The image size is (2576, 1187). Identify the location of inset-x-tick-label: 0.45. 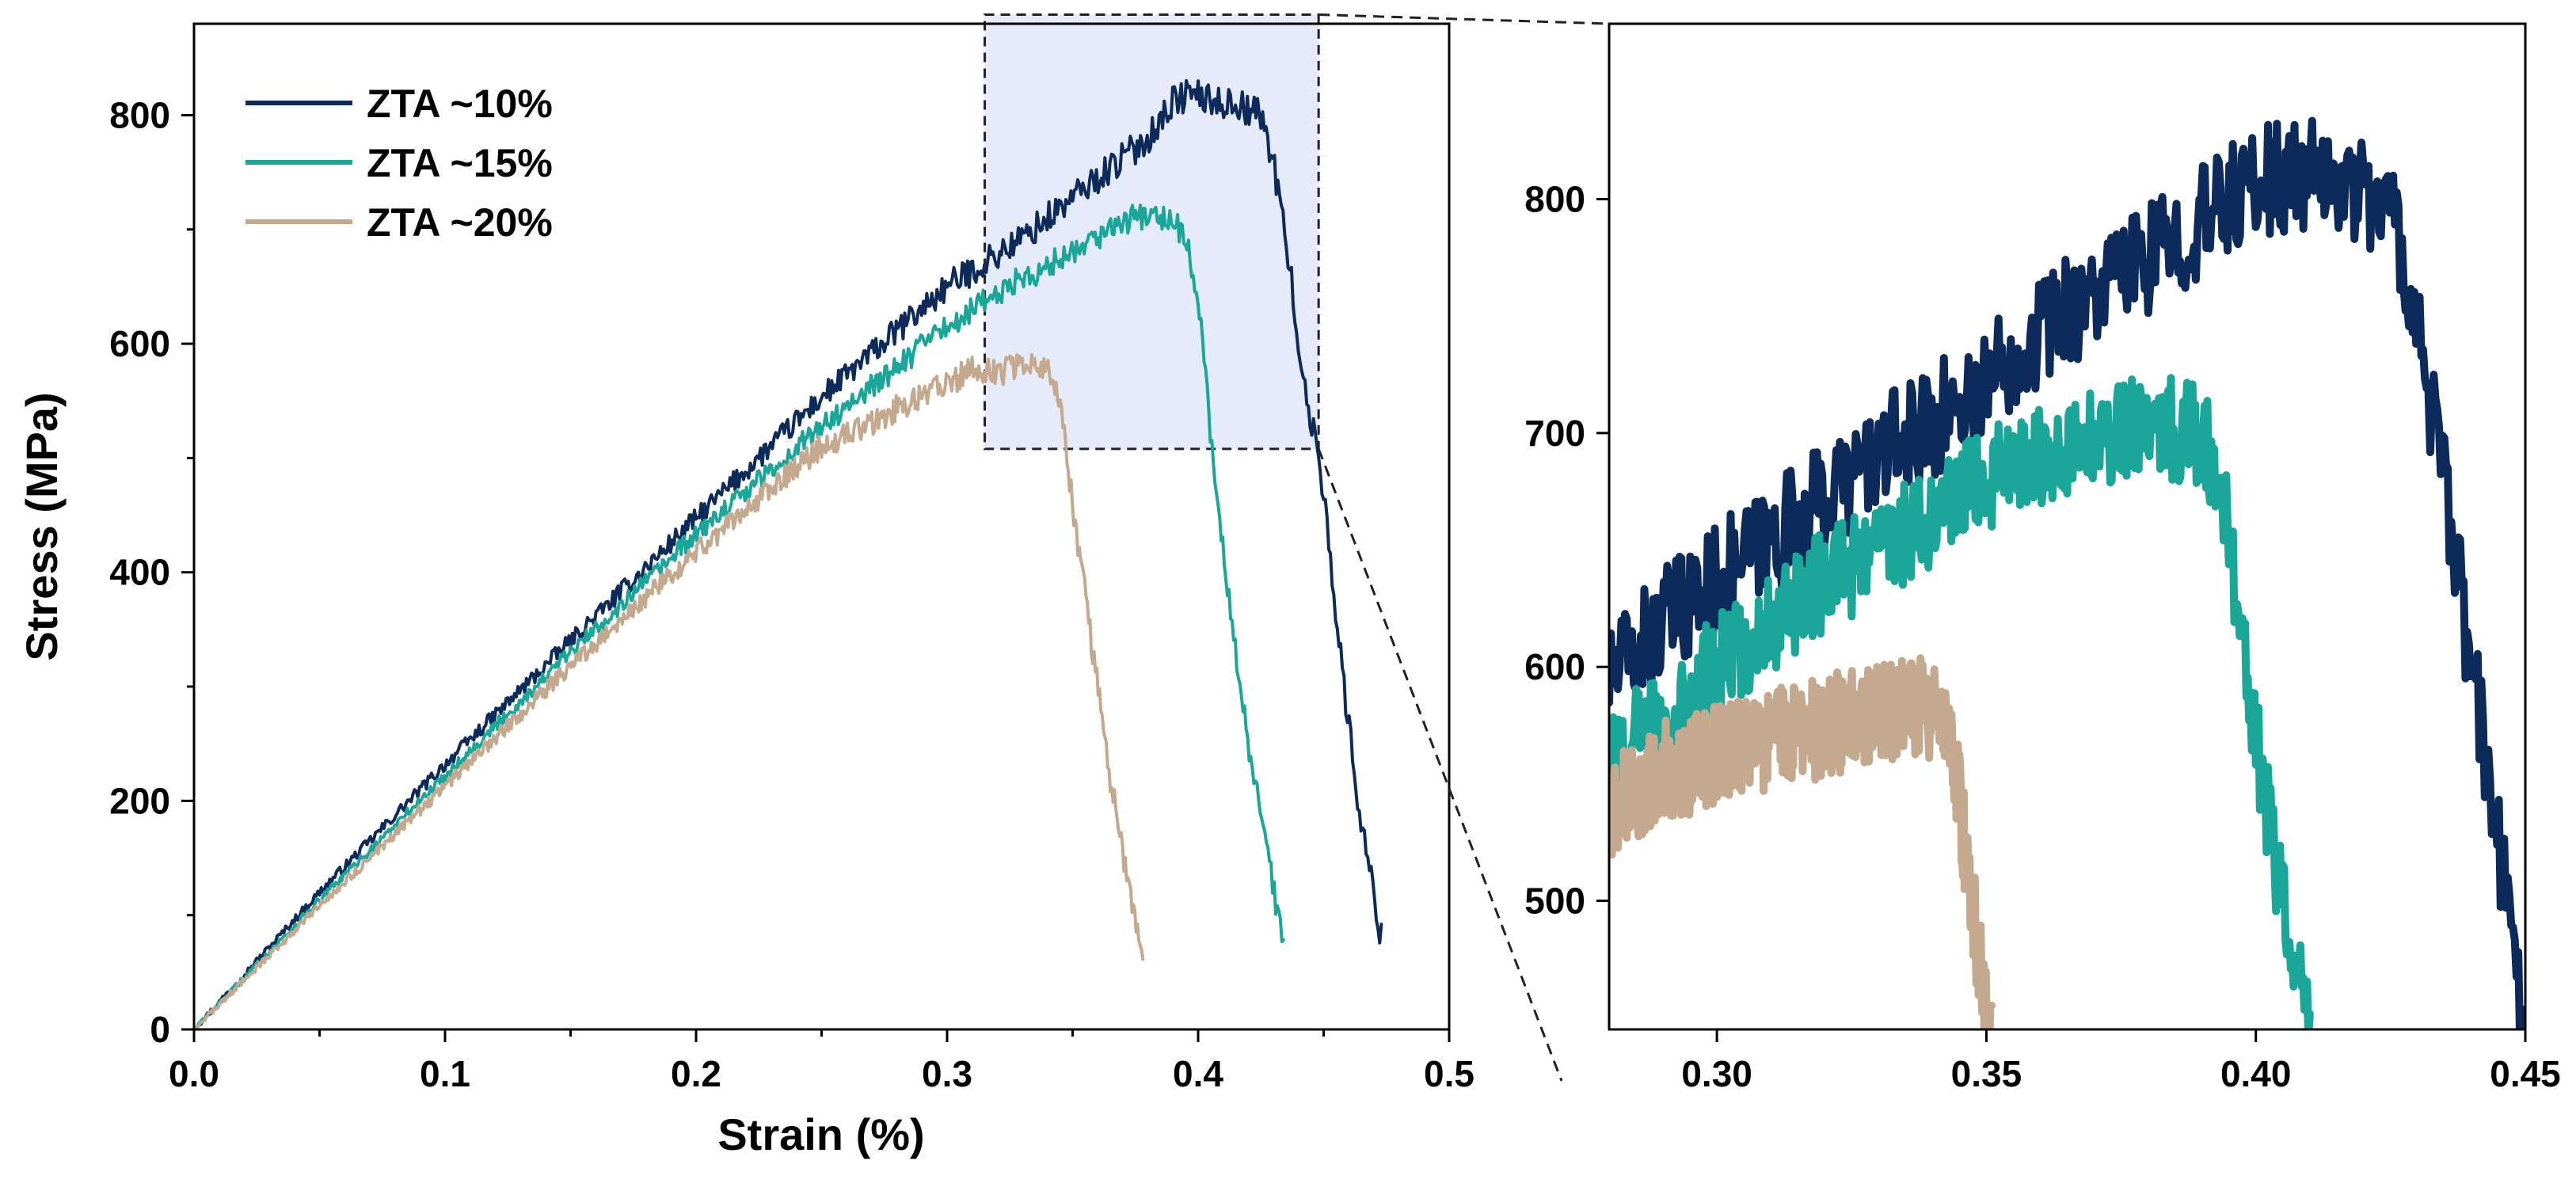
(2525, 1073).